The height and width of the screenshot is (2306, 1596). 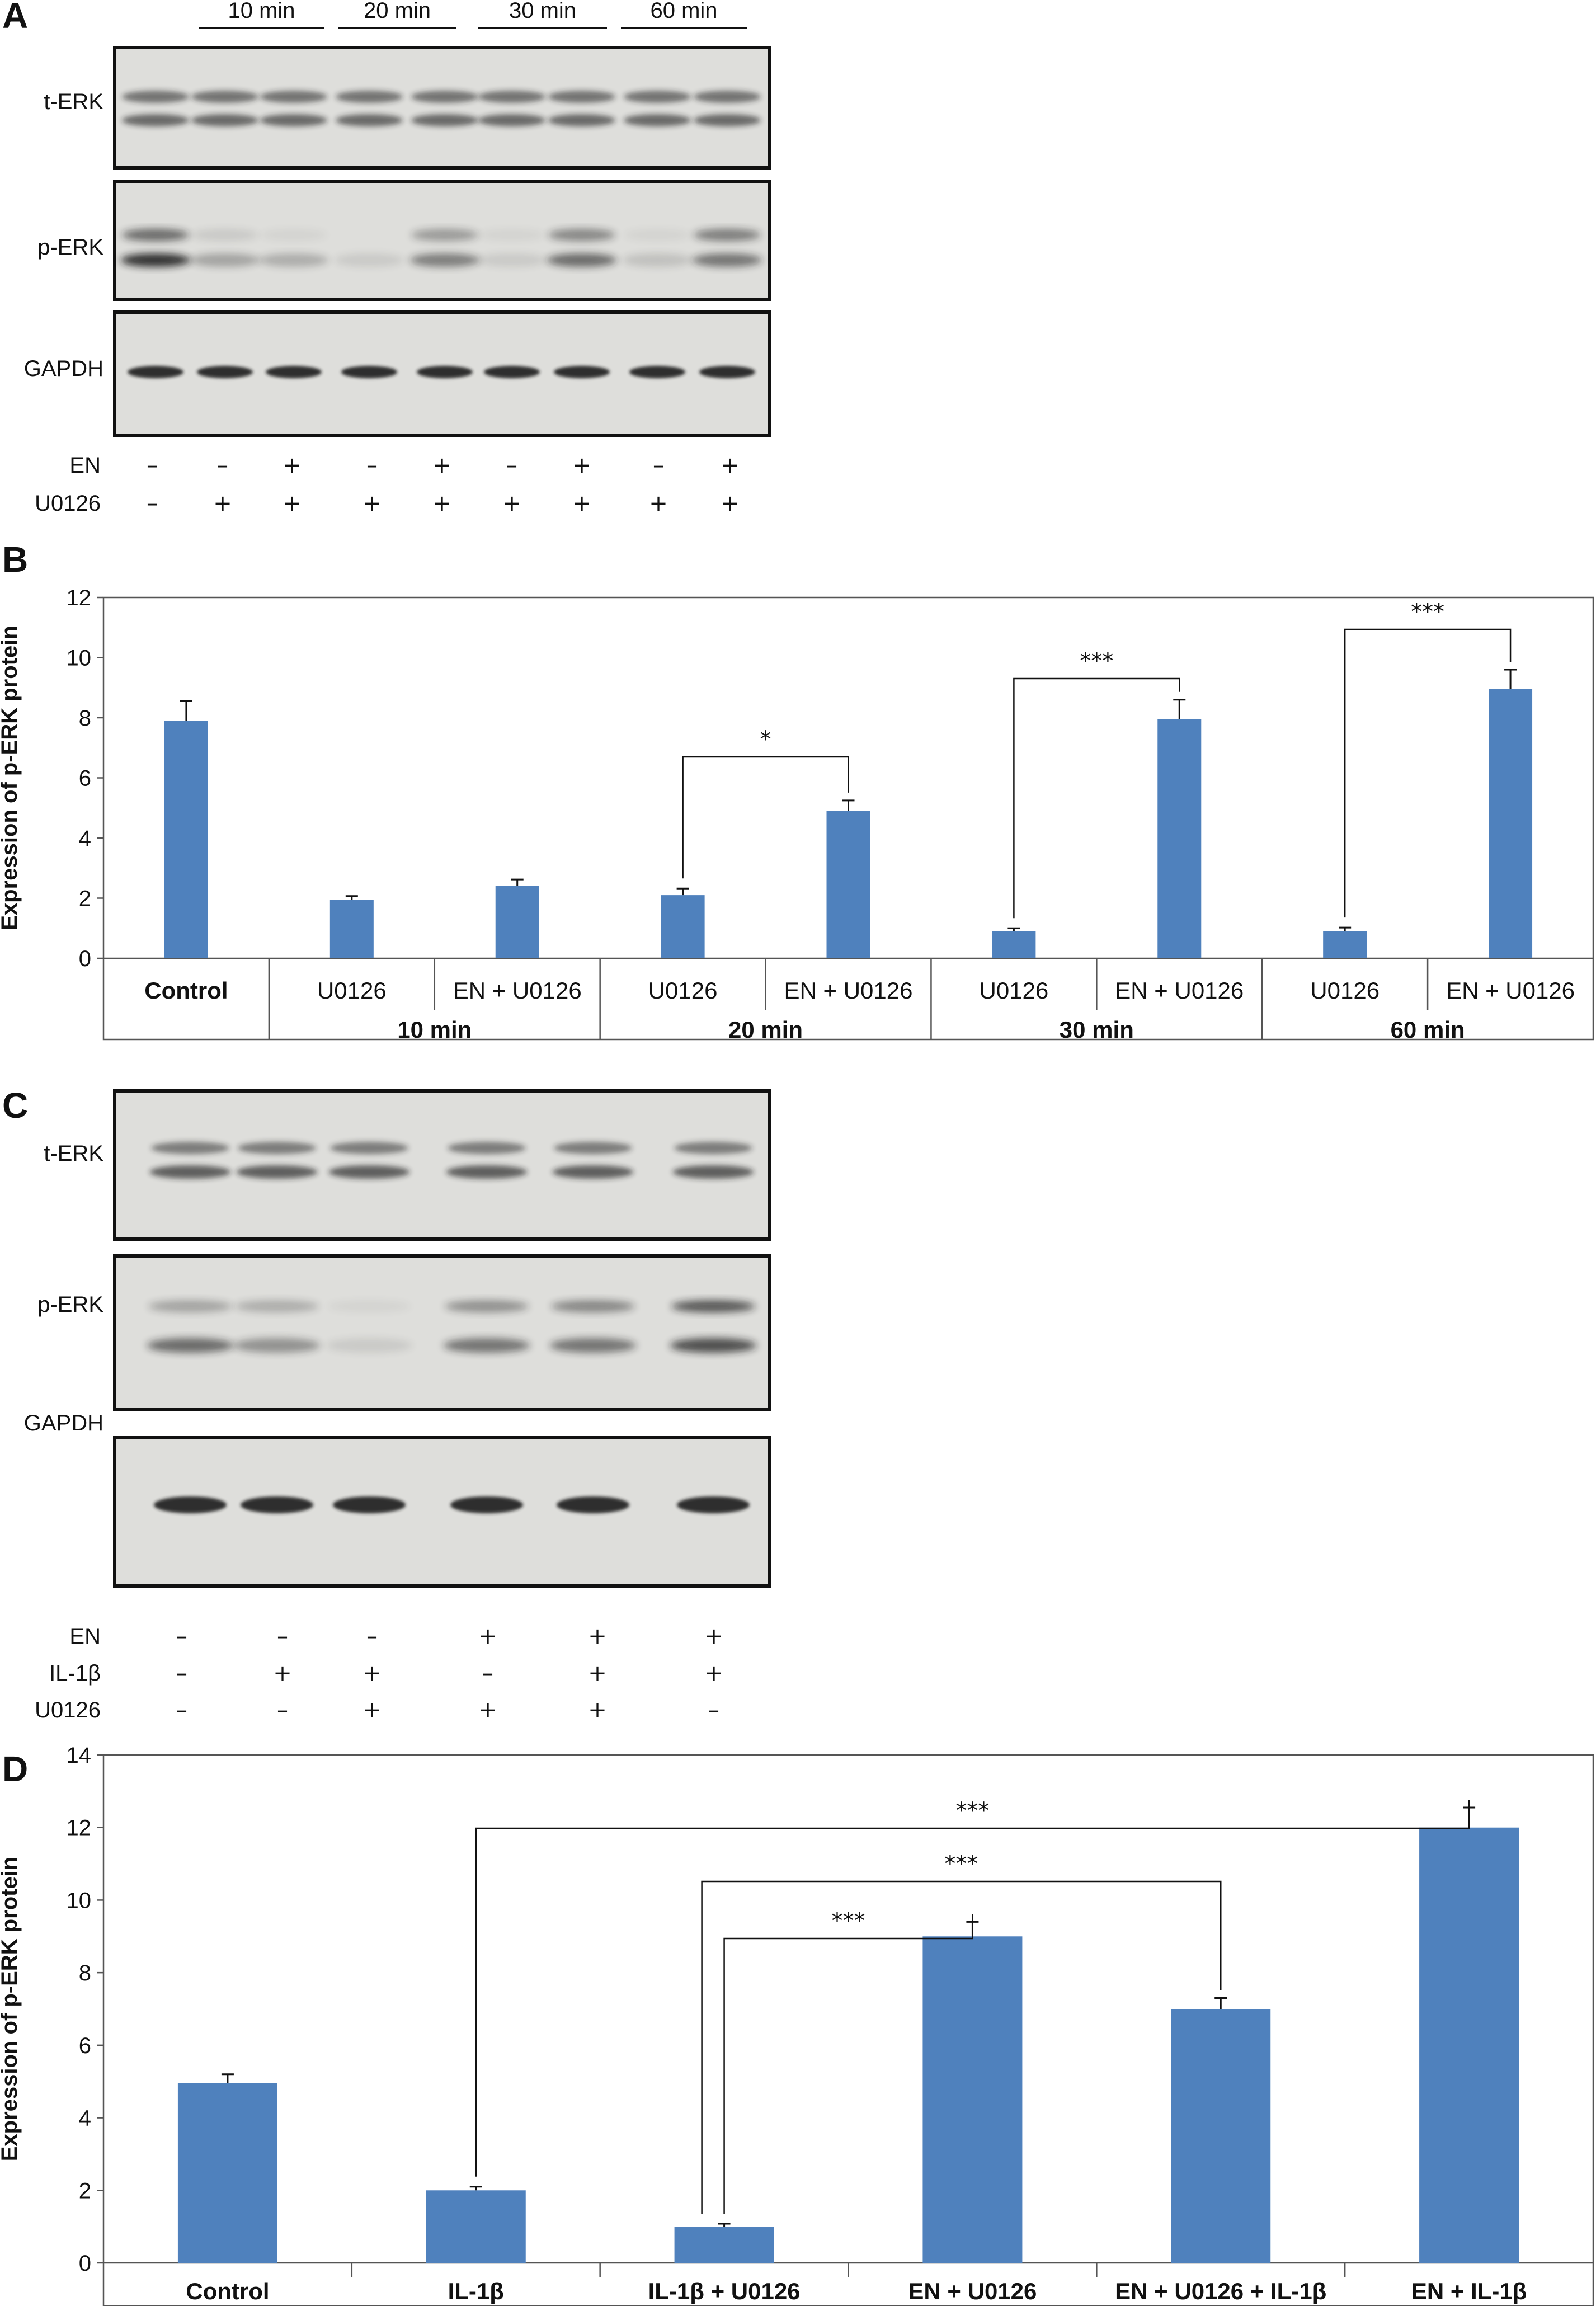 What do you see at coordinates (442, 108) in the screenshot?
I see `panel-a-terk-blot` at bounding box center [442, 108].